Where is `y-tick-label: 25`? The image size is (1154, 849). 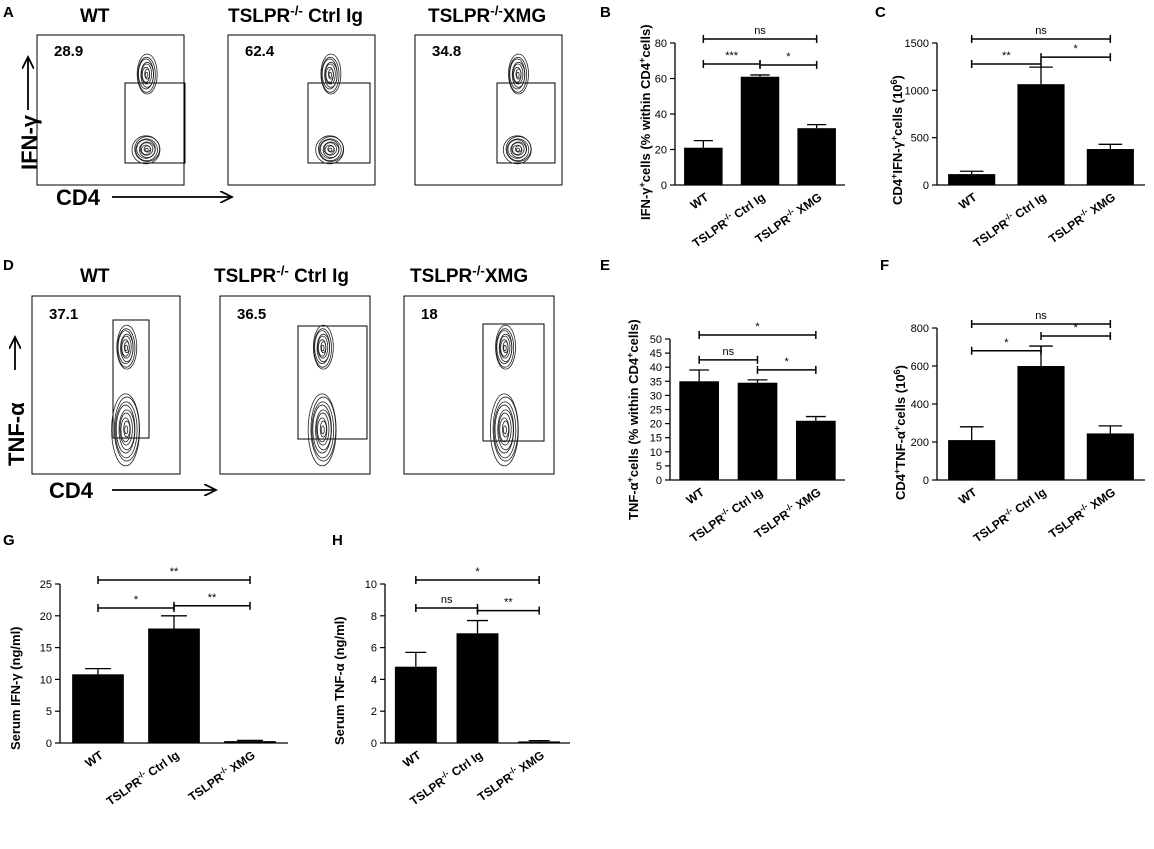
y-tick-label: 25 is located at coordinates (656, 411).